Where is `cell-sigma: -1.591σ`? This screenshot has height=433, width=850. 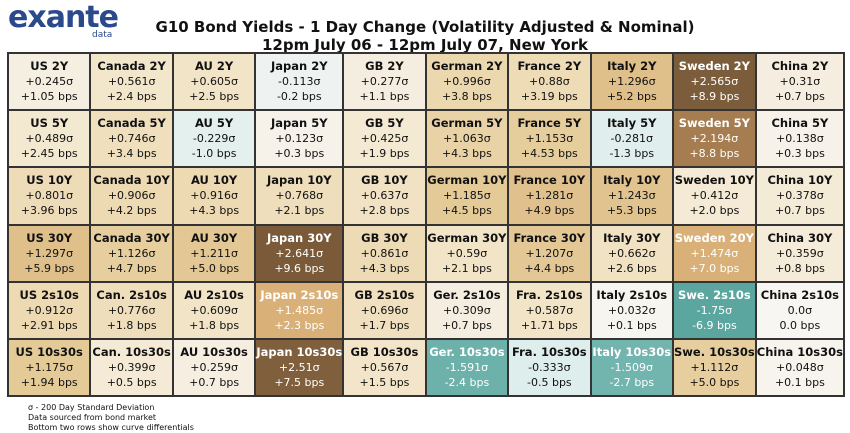 cell-sigma: -1.591σ is located at coordinates (467, 367).